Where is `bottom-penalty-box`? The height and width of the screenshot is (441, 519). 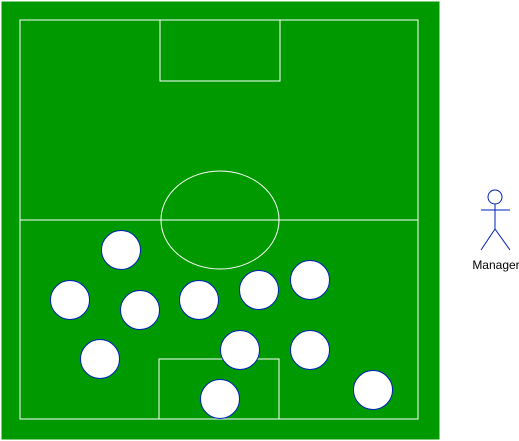 bottom-penalty-box is located at coordinates (219, 389).